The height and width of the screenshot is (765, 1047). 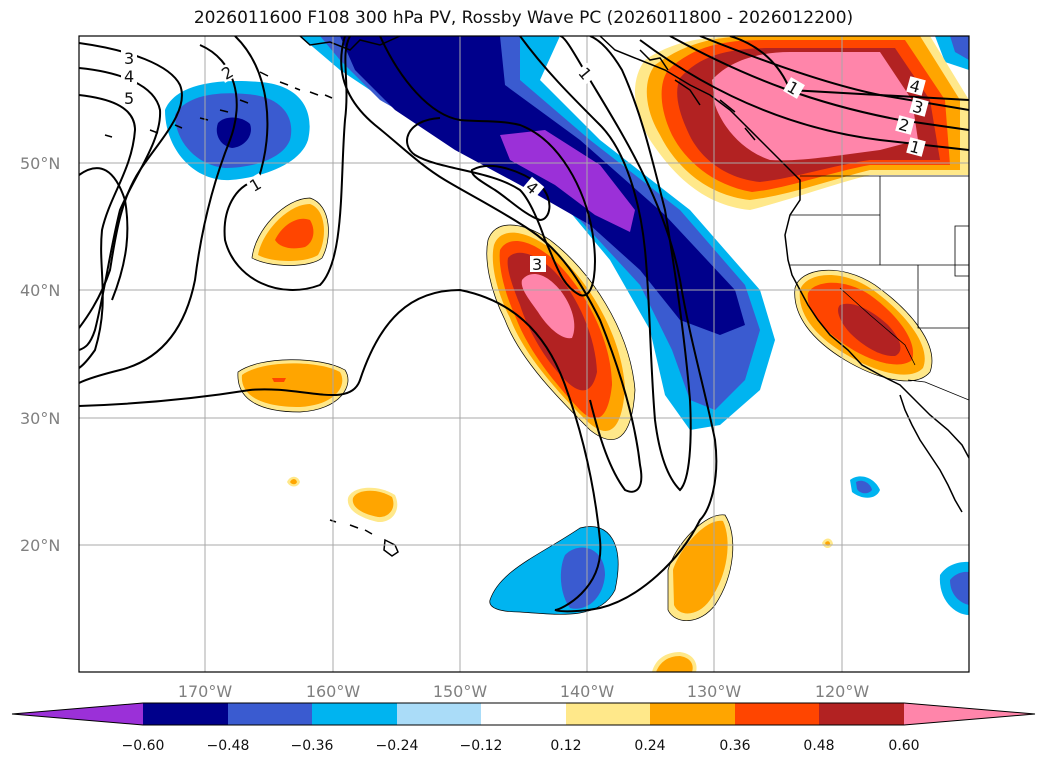 I want to click on contour-label: 2, so click(x=904, y=125).